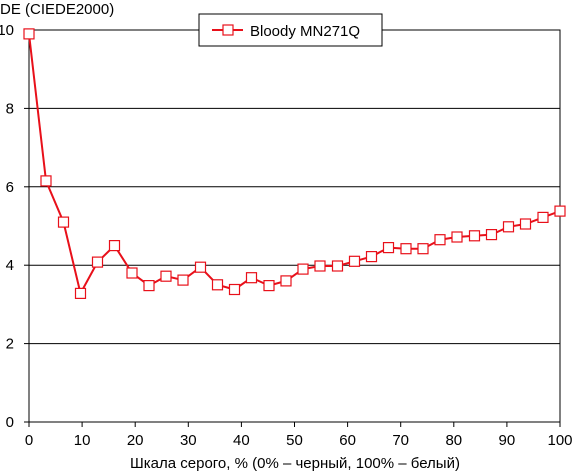 The image size is (573, 472). I want to click on x-tick-label: 20, so click(135, 440).